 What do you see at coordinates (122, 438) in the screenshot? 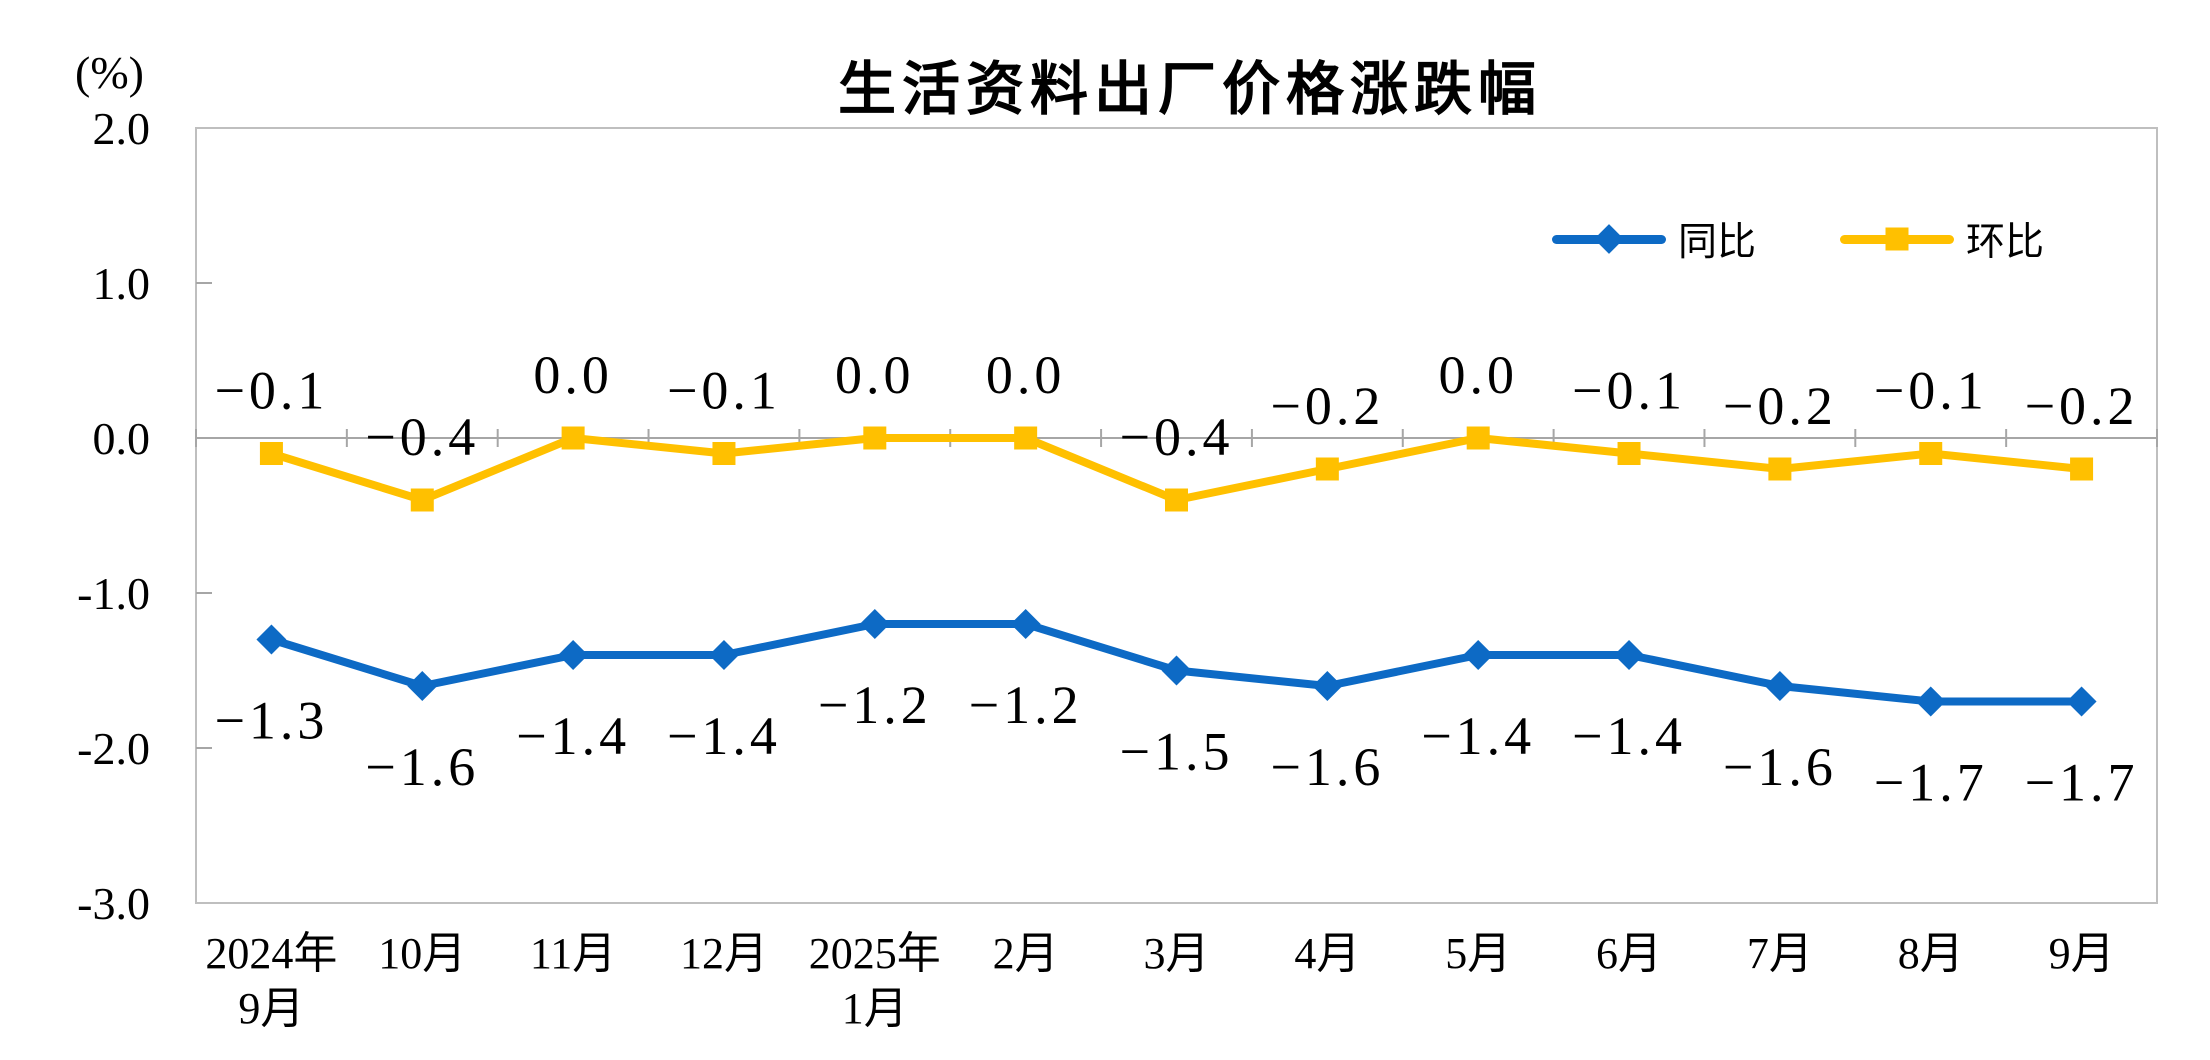
I see `y-axis-label-2: 0.0` at bounding box center [122, 438].